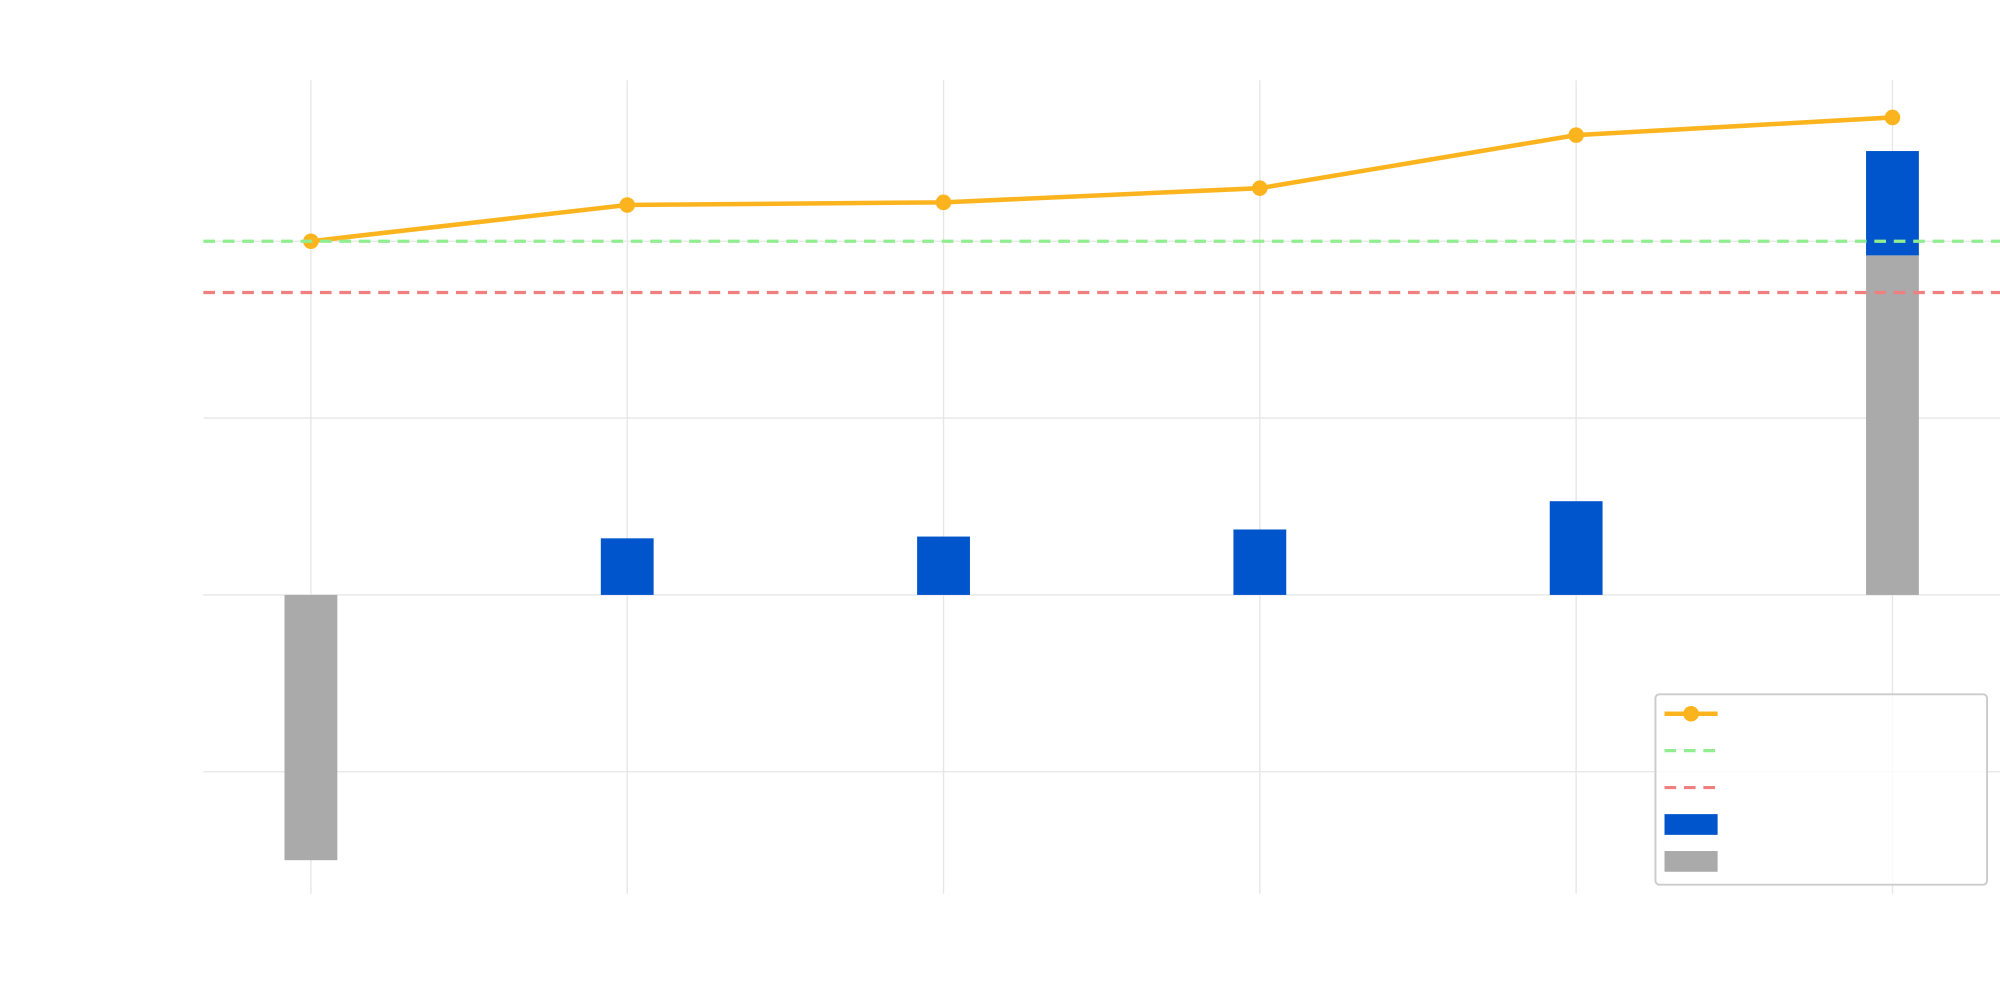 The image size is (2000, 1000). I want to click on line-series, so click(1101, 179).